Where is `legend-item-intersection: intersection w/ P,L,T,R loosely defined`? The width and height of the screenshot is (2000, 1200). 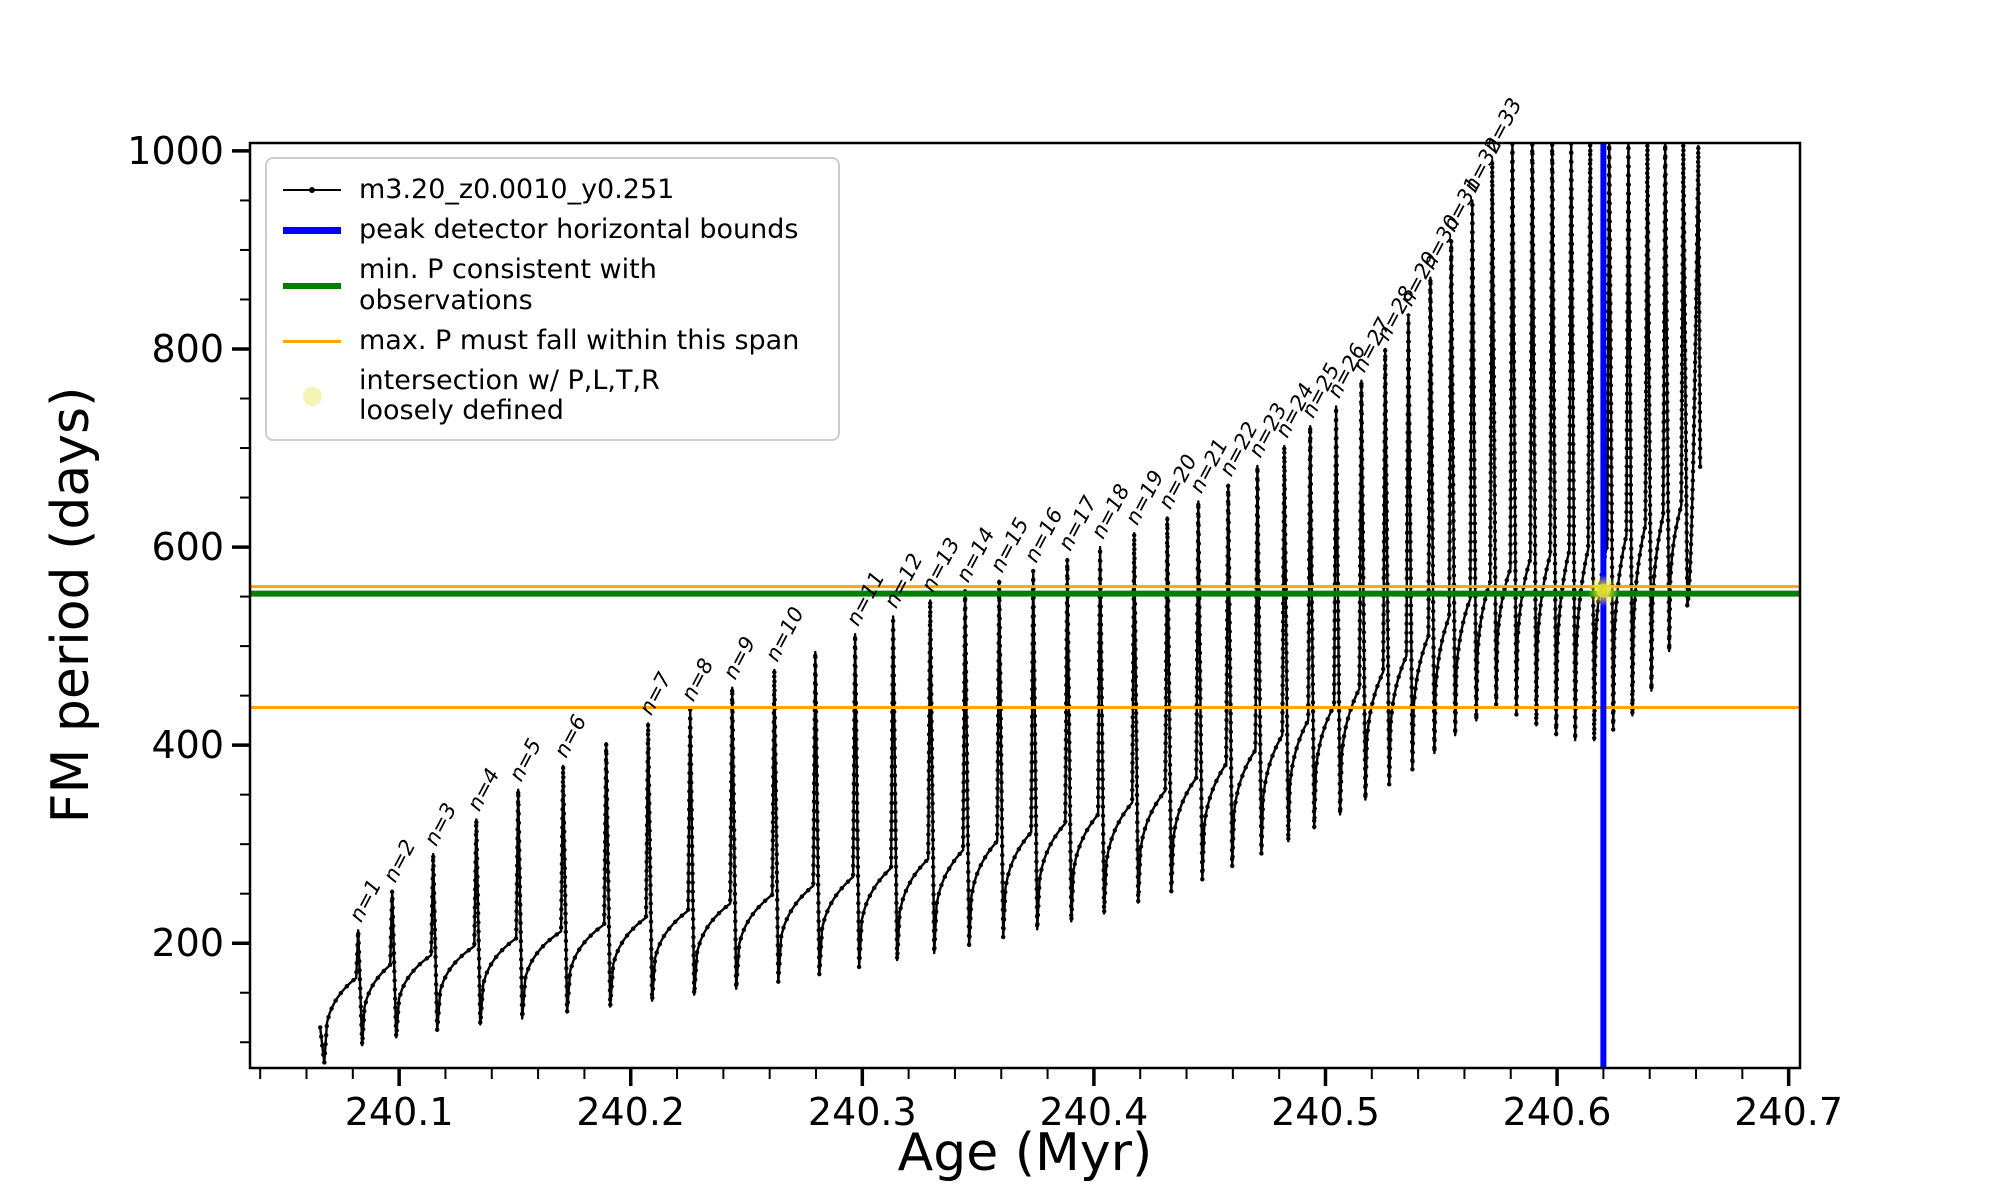
legend-item-intersection: intersection w/ P,L,T,R loosely defined is located at coordinates (553, 396).